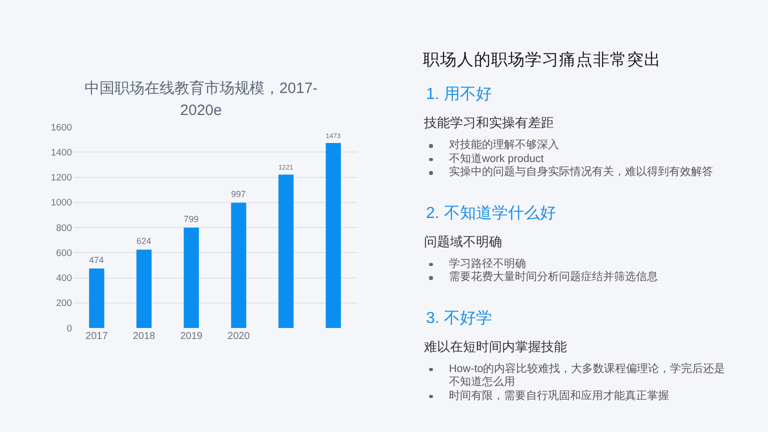  Describe the element at coordinates (61, 128) in the screenshot. I see `y-tick-label: 1600` at that location.